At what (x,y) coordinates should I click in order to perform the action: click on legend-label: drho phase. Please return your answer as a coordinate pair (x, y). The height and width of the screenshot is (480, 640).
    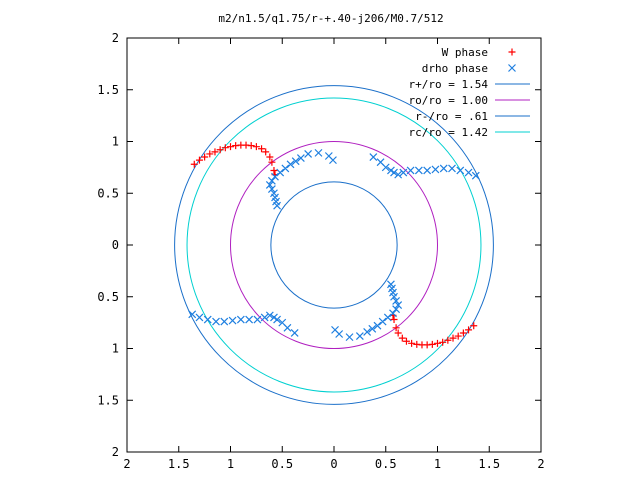
    Looking at the image, I should click on (455, 68).